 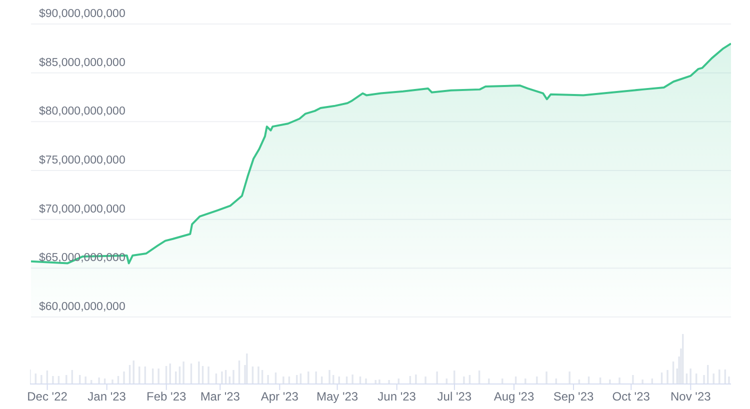 What do you see at coordinates (454, 397) in the screenshot?
I see `x-tick-label: Jul '23` at bounding box center [454, 397].